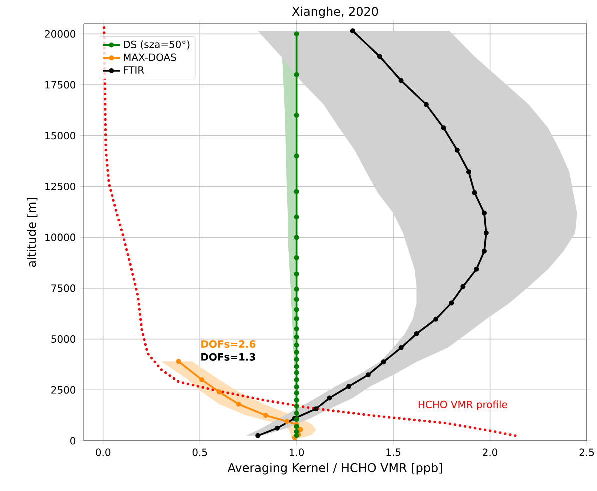  Describe the element at coordinates (150, 58) in the screenshot. I see `legend-label: MAX-DOAS` at that location.